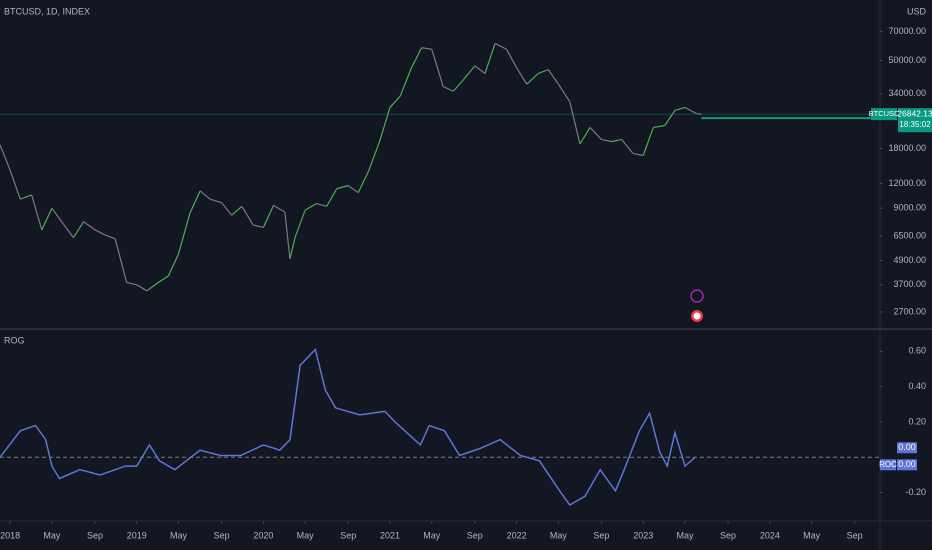  What do you see at coordinates (909, 284) in the screenshot?
I see `y-tick-label: 3700.00` at bounding box center [909, 284].